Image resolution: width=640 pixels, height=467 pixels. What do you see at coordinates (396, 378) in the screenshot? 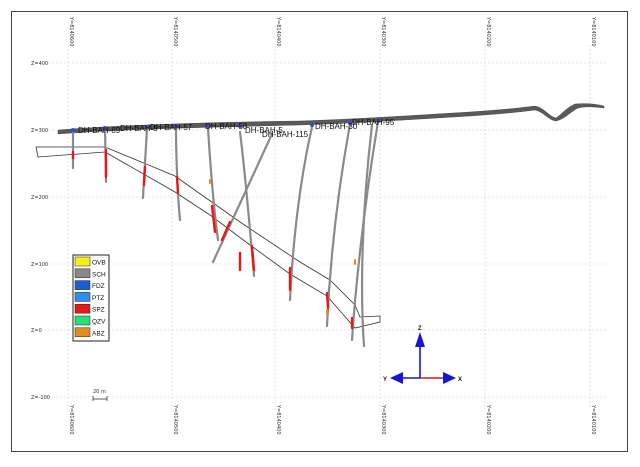
I see `y-axis-arrowhead` at bounding box center [396, 378].